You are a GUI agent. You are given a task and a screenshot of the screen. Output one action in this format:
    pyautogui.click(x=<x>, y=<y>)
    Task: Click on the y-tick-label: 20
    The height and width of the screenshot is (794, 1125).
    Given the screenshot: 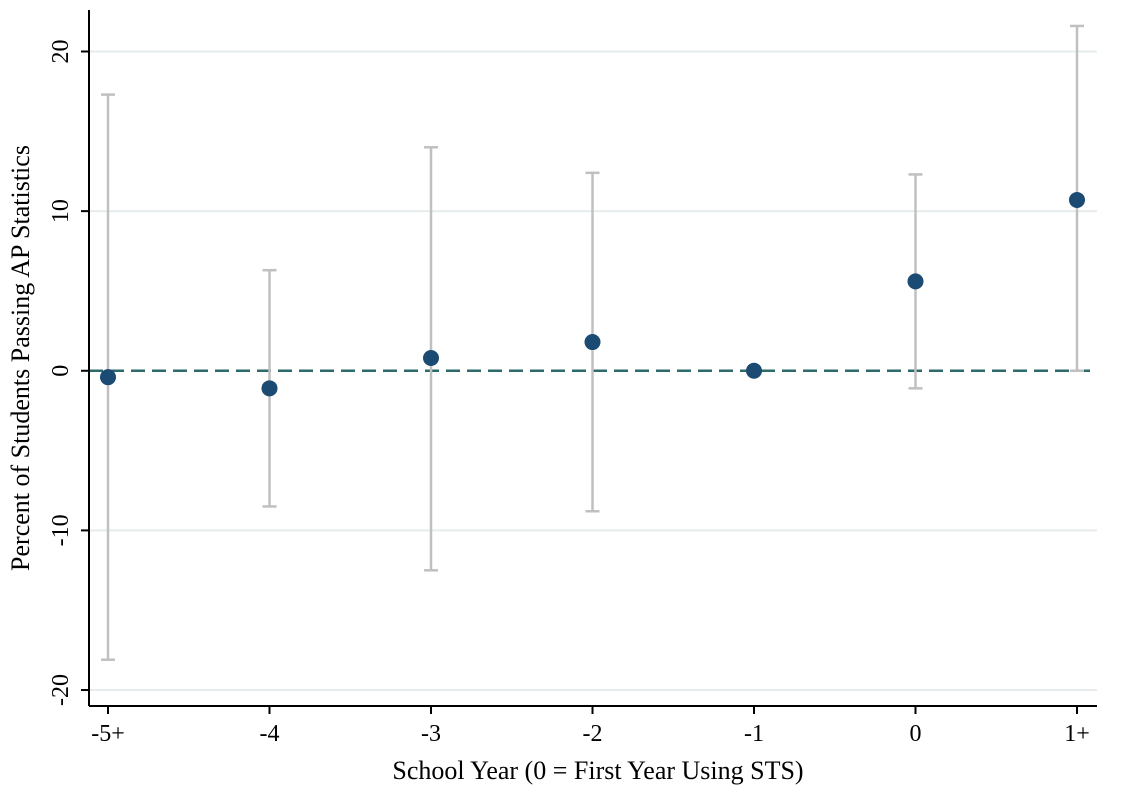 What is the action you would take?
    pyautogui.click(x=61, y=52)
    